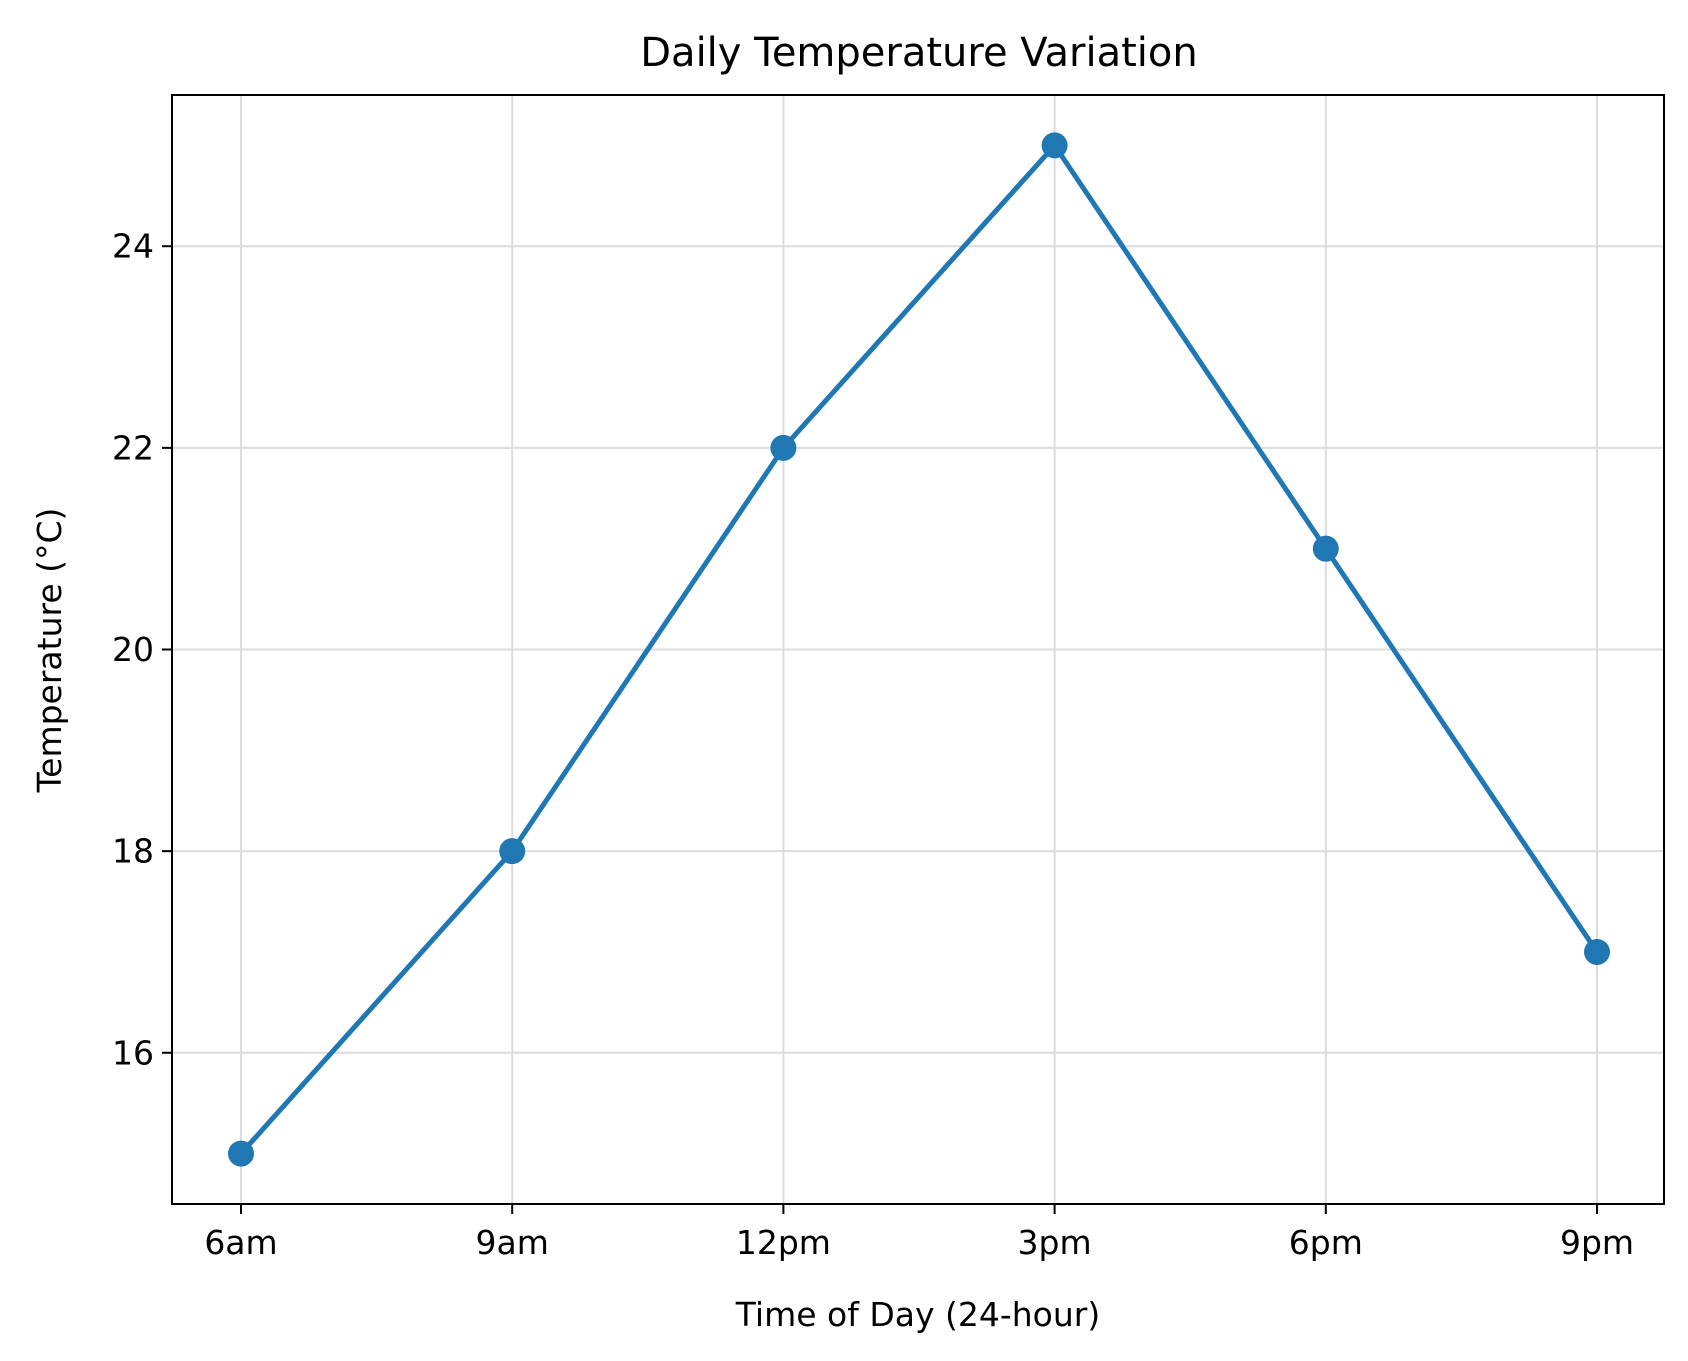  Describe the element at coordinates (133, 1052) in the screenshot. I see `y-tick-label: 16` at that location.